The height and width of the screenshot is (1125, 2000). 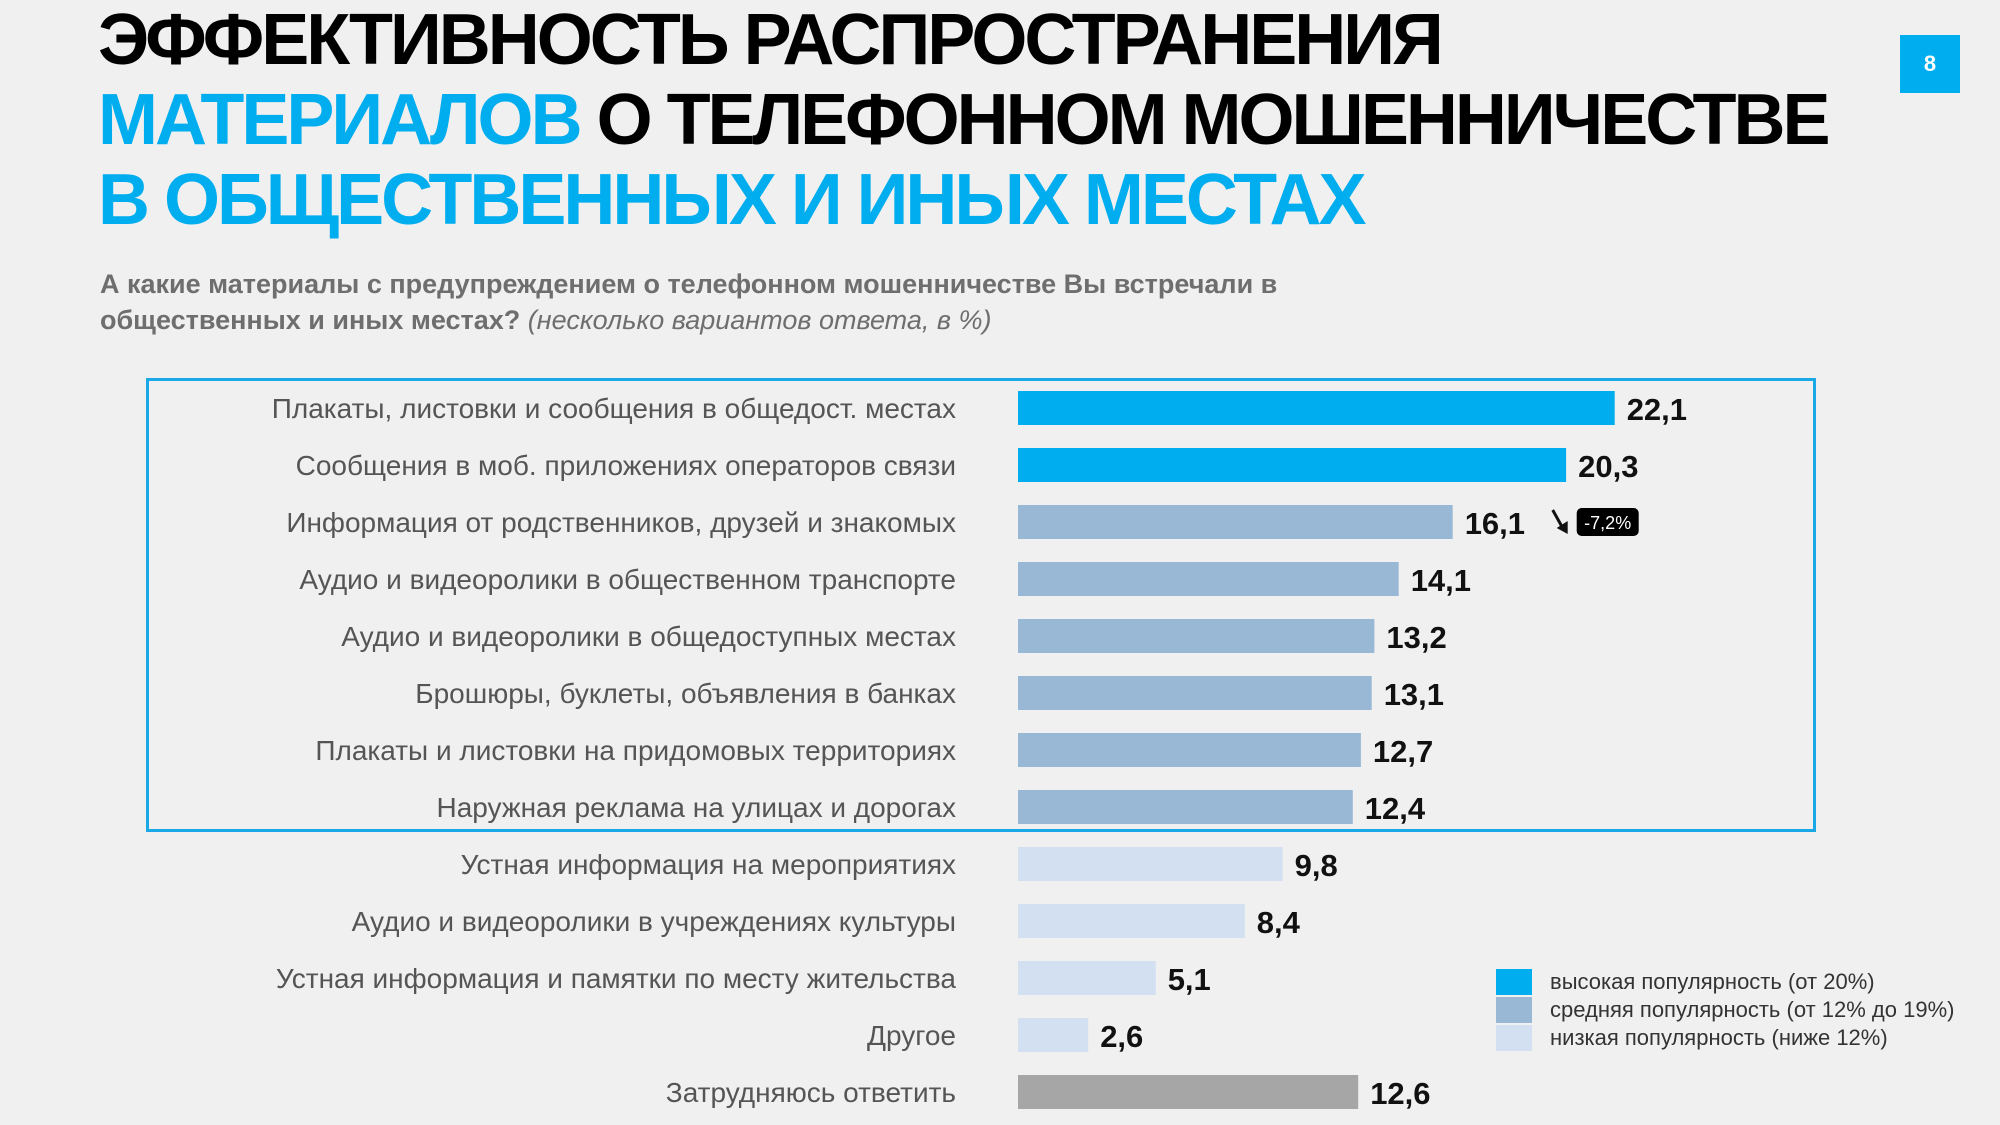 What do you see at coordinates (708, 864) in the screenshot?
I see `category-label: Устная информация на мероприятиях` at bounding box center [708, 864].